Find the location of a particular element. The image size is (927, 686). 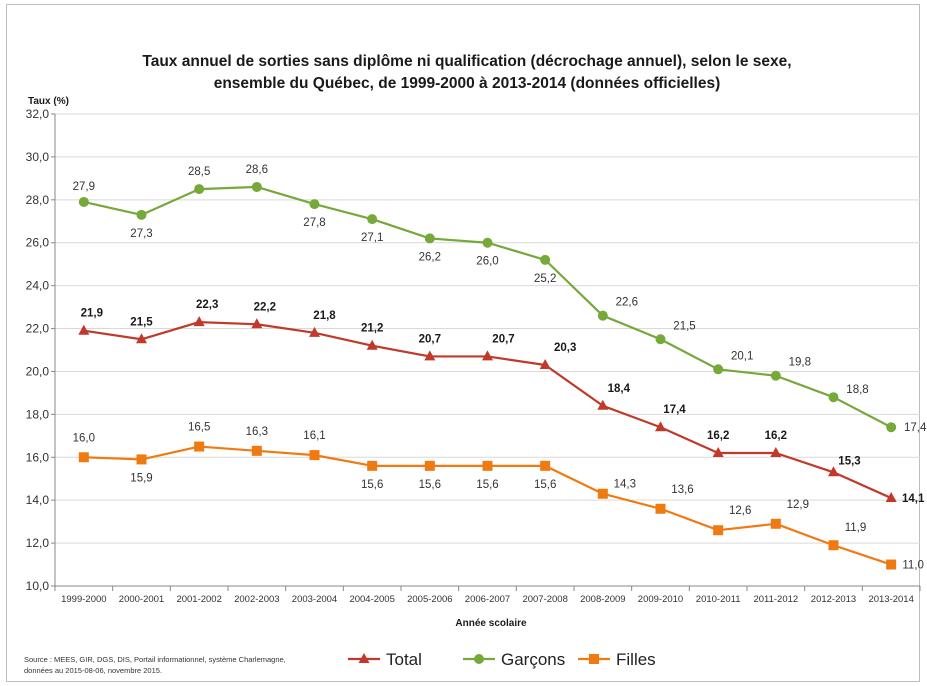

legend-marker-filles is located at coordinates (594, 659).